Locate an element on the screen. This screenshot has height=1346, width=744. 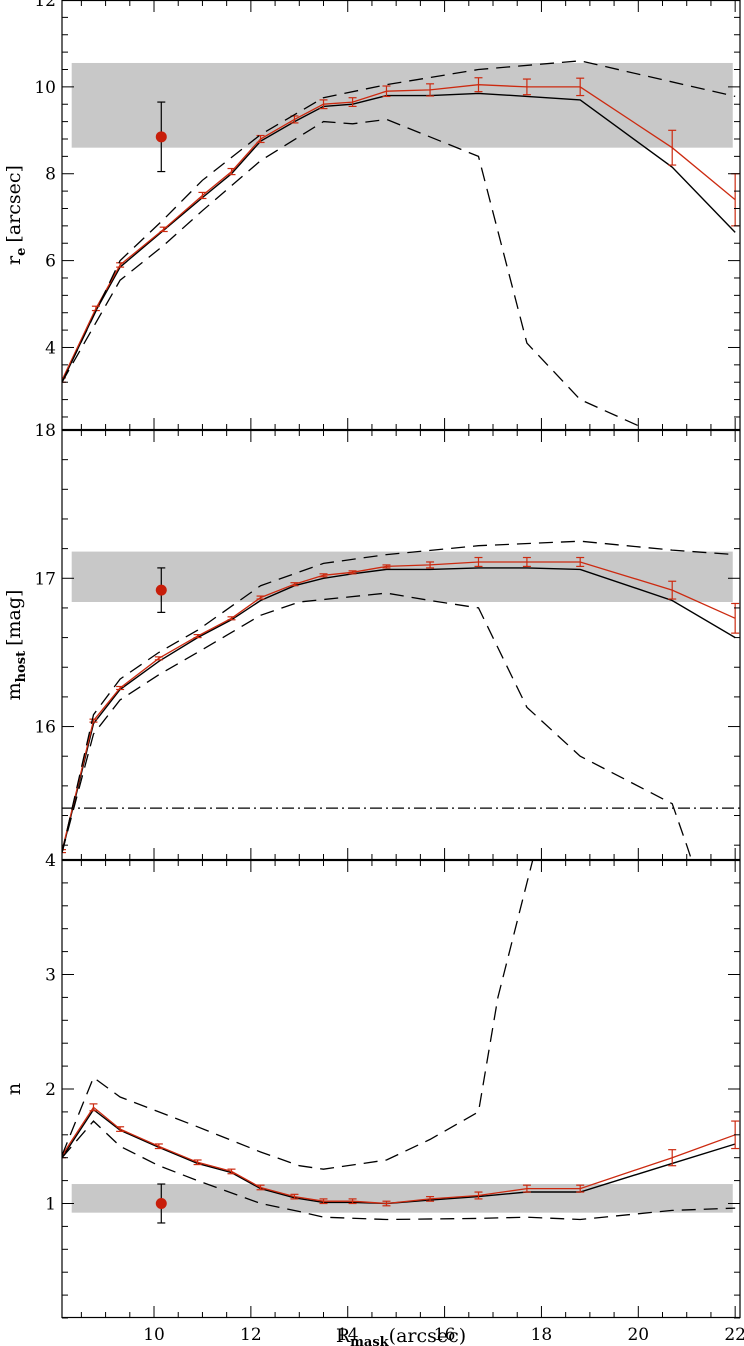
y-axis-label: mhost [mag] is located at coordinates (16, 645).